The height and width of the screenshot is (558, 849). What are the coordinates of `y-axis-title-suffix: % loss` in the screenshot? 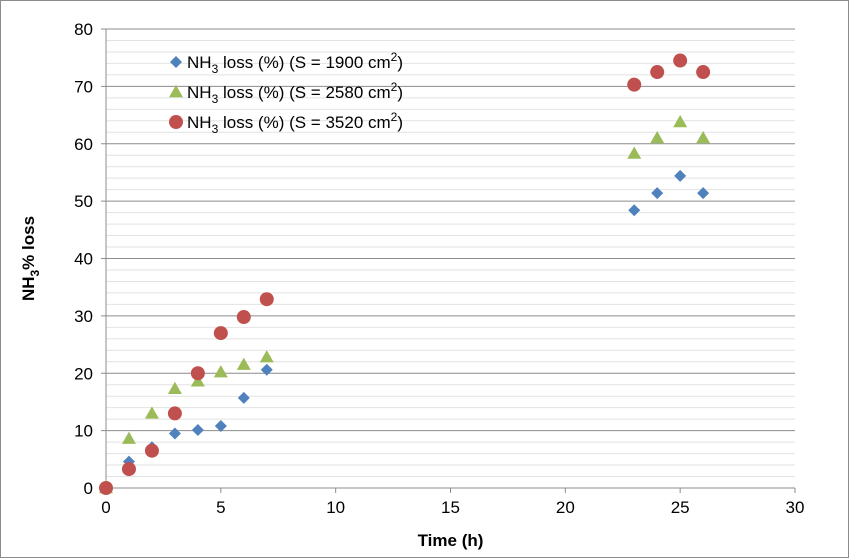 It's located at (28, 243).